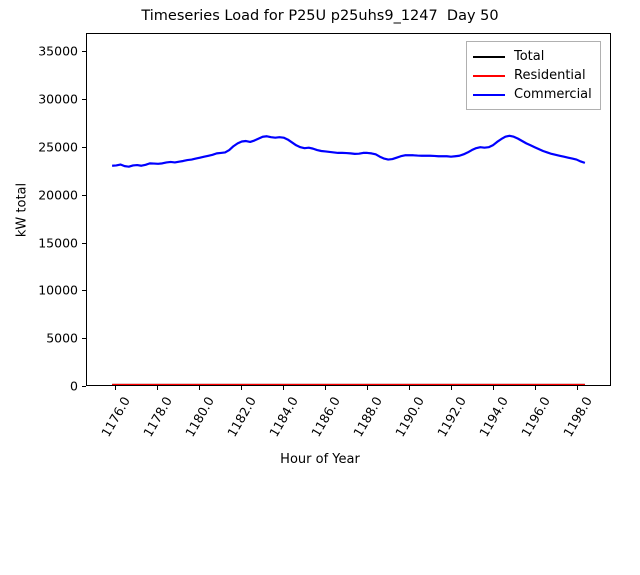  Describe the element at coordinates (62, 338) in the screenshot. I see `y-tick-label: 5000` at that location.